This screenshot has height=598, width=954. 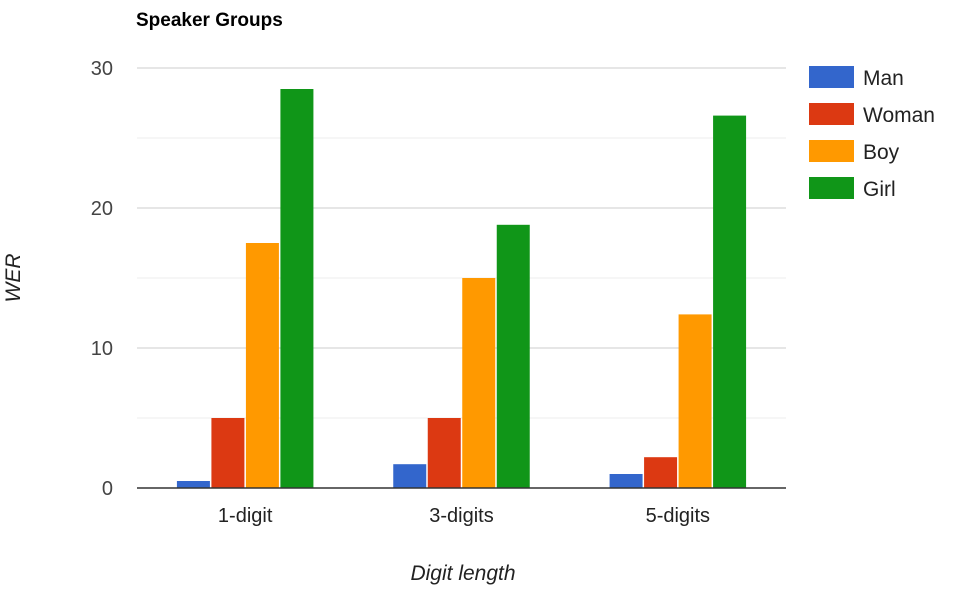 What do you see at coordinates (831, 77) in the screenshot?
I see `legend-swatch-man` at bounding box center [831, 77].